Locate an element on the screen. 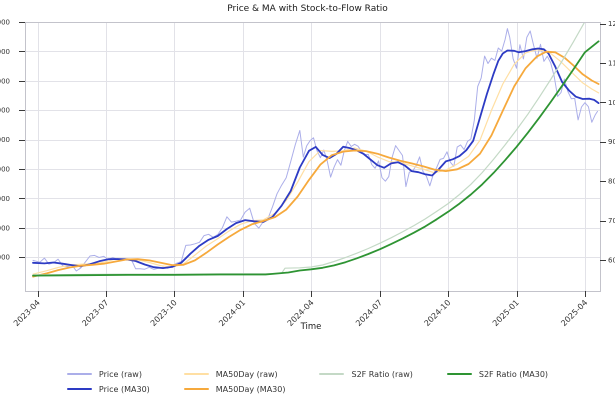 This screenshot has height=410, width=615. legend-swatch-s2f-raw is located at coordinates (332, 374).